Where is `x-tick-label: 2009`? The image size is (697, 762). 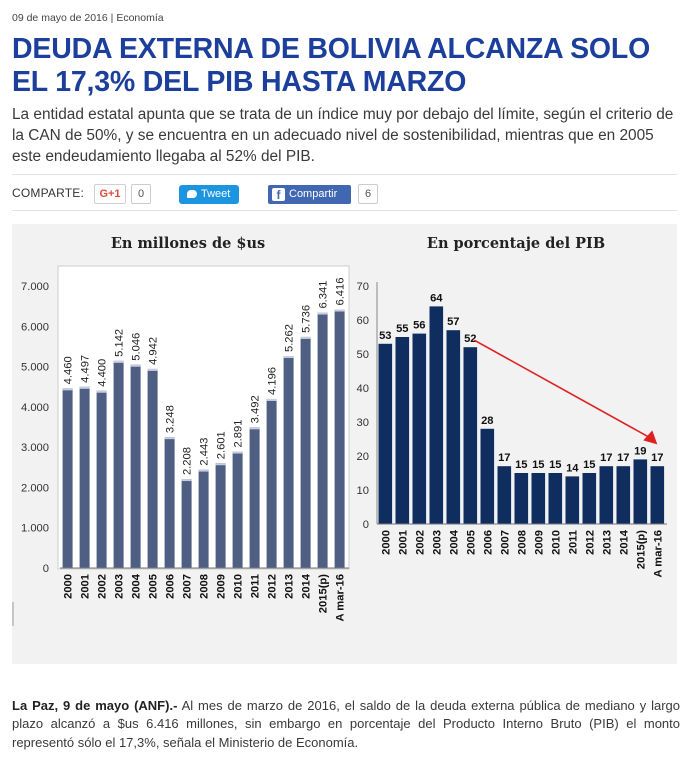 x-tick-label: 2009 is located at coordinates (222, 586).